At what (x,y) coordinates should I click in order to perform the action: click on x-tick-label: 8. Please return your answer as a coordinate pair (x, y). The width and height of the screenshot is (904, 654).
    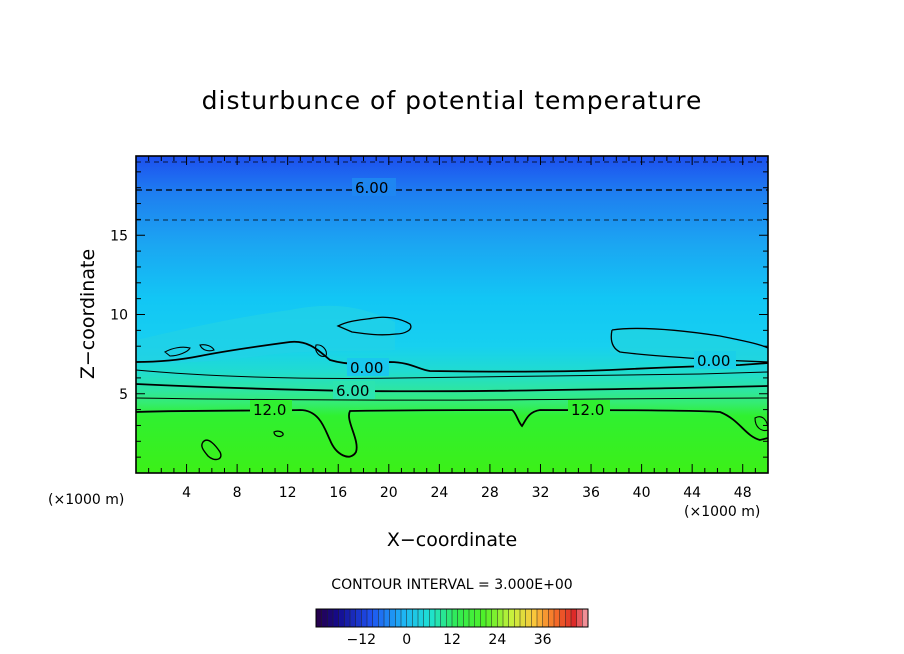
    Looking at the image, I should click on (237, 493).